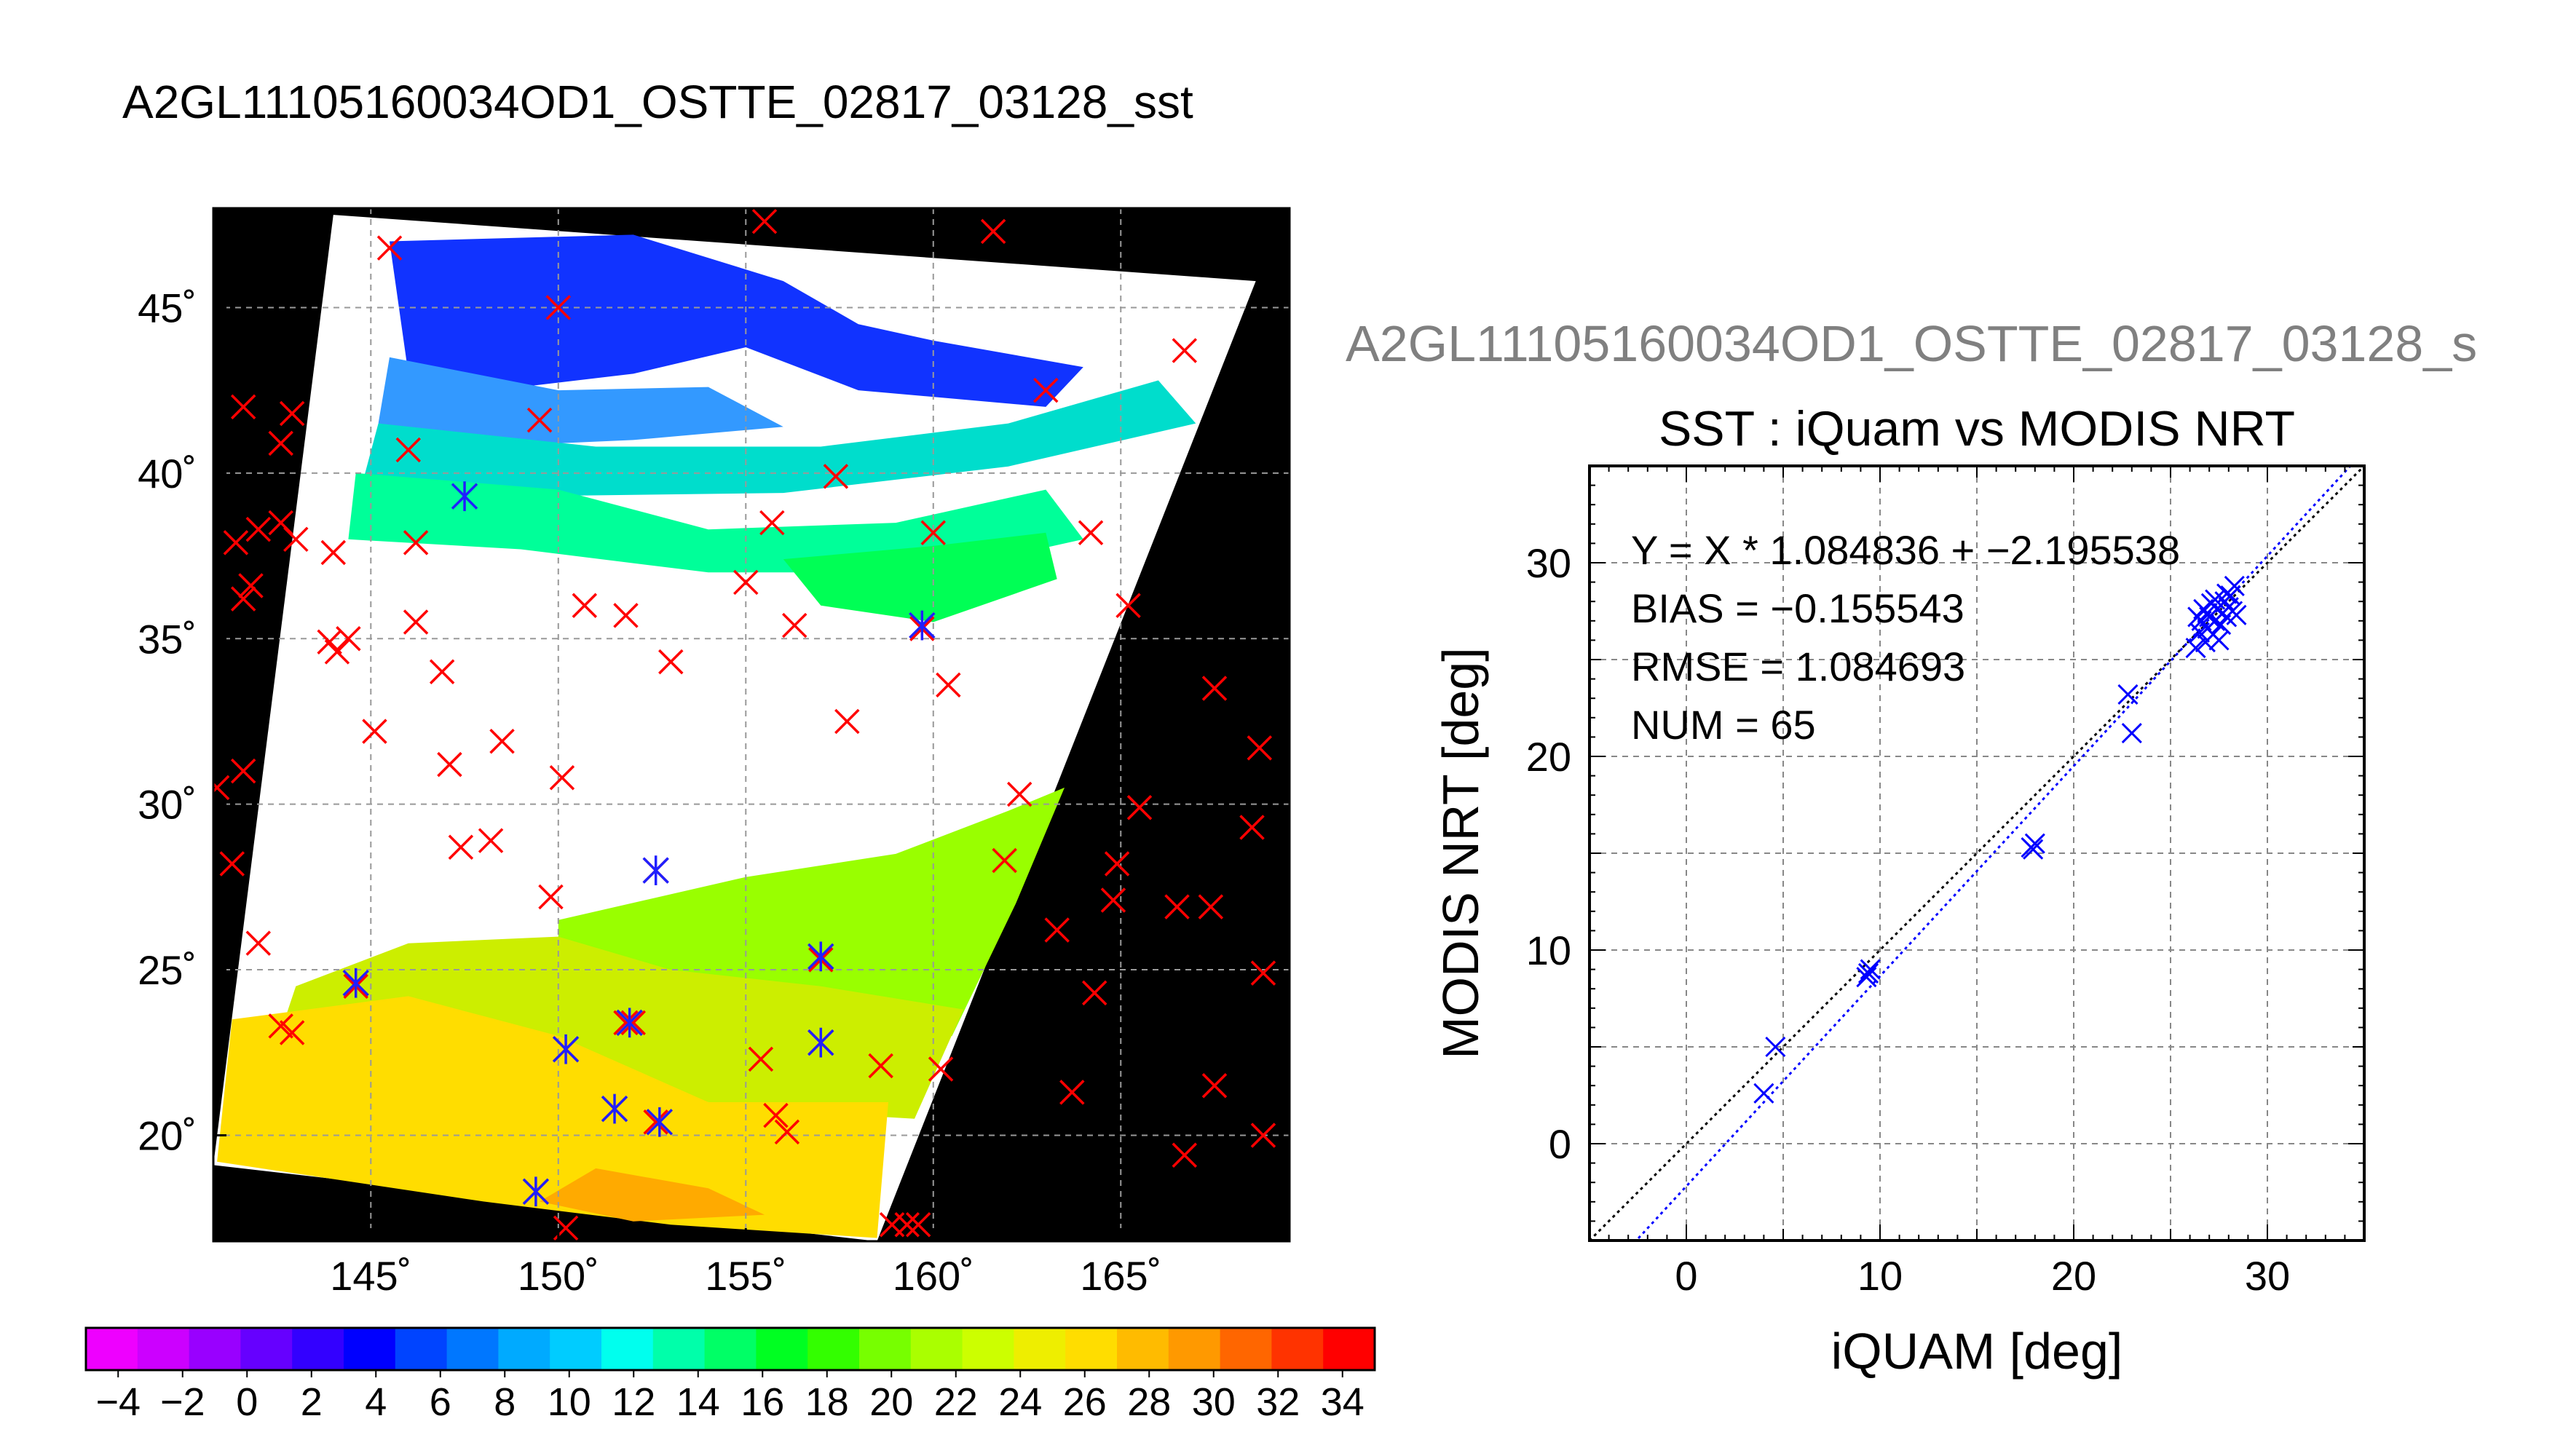 The height and width of the screenshot is (1456, 2555). Describe the element at coordinates (1460, 853) in the screenshot. I see `scatter-y-label: MODIS NRT [deg]` at that location.